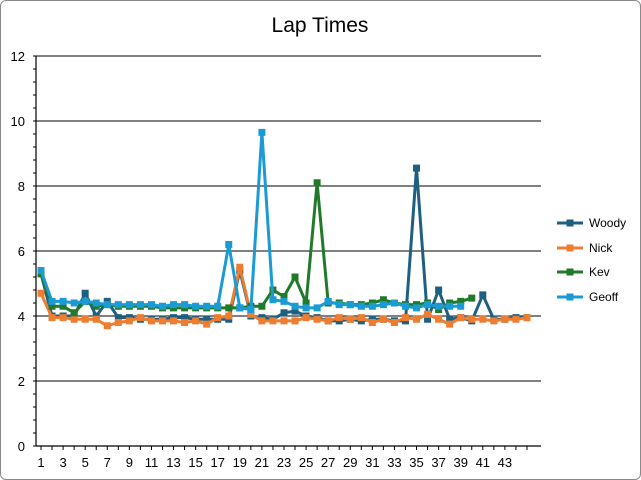 This screenshot has width=641, height=480. What do you see at coordinates (195, 462) in the screenshot?
I see `x-tick-label-15: 15` at bounding box center [195, 462].